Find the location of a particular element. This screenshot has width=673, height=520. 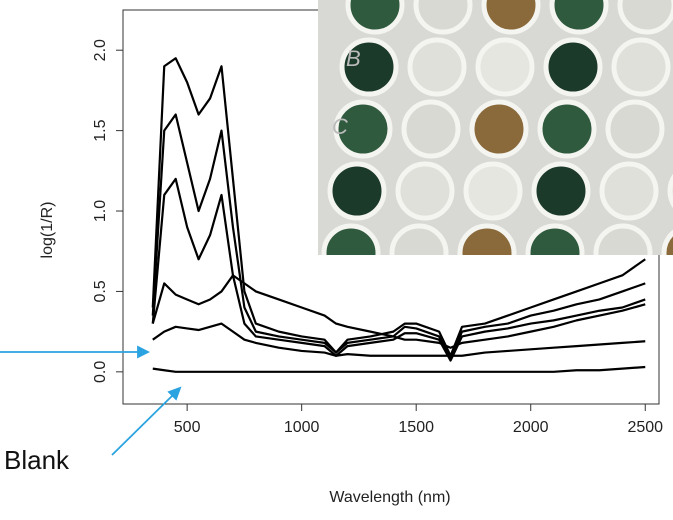

x-tick-label: 2000 is located at coordinates (531, 427).